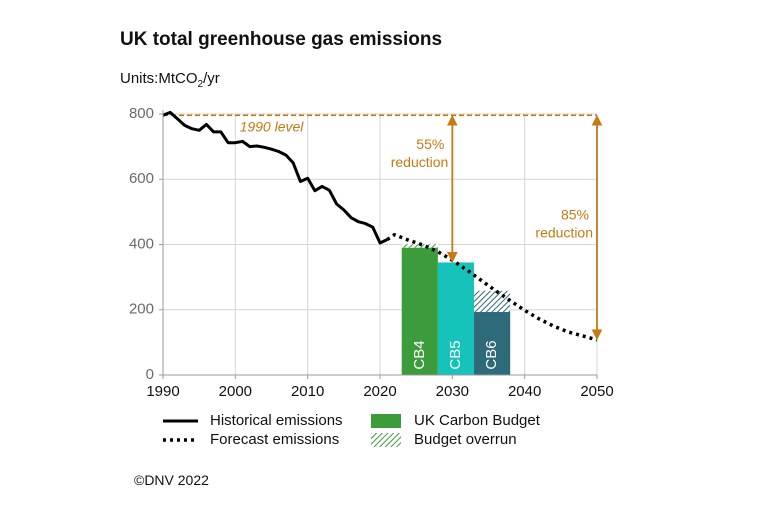  I want to click on budget-overrun-cb6, so click(492, 301).